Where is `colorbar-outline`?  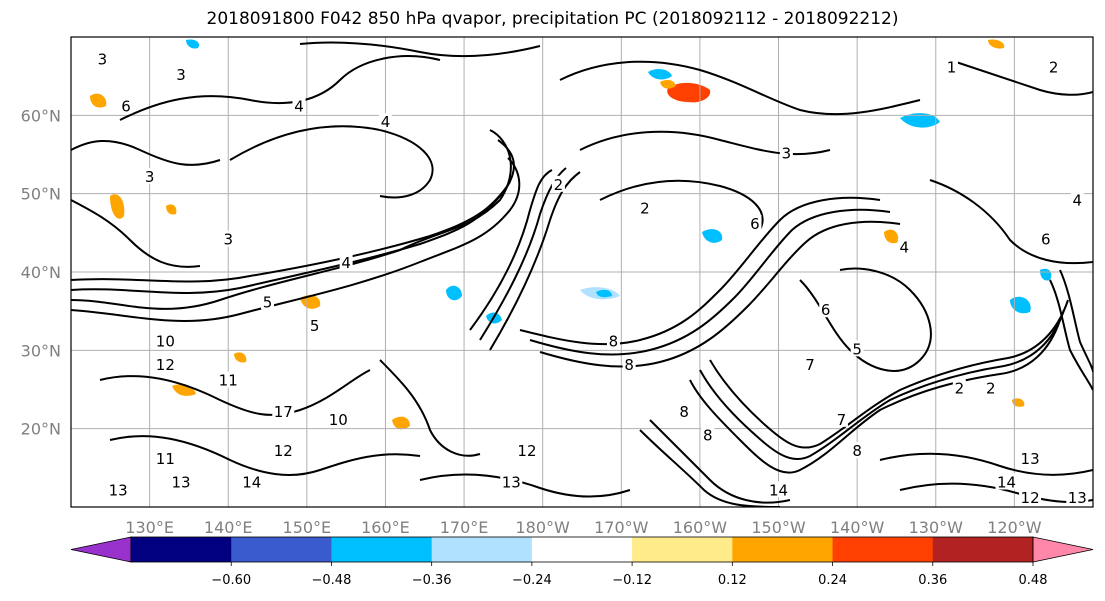
colorbar-outline is located at coordinates (582, 549).